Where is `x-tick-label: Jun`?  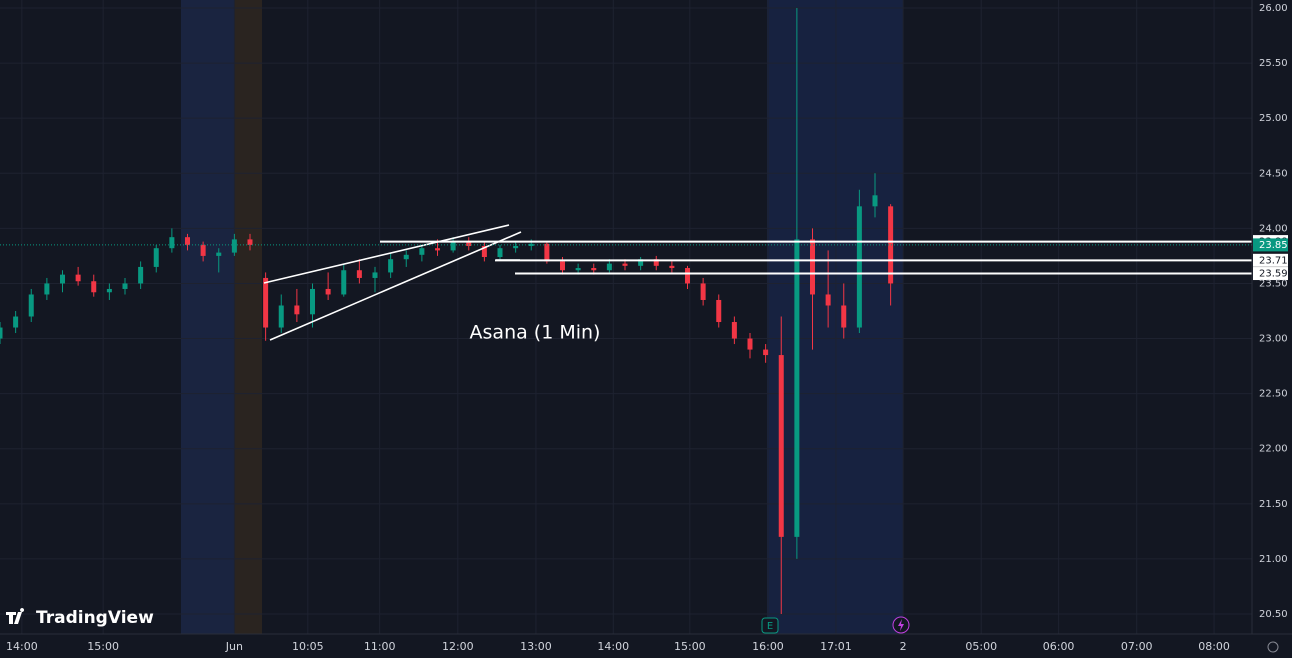 x-tick-label: Jun is located at coordinates (234, 646).